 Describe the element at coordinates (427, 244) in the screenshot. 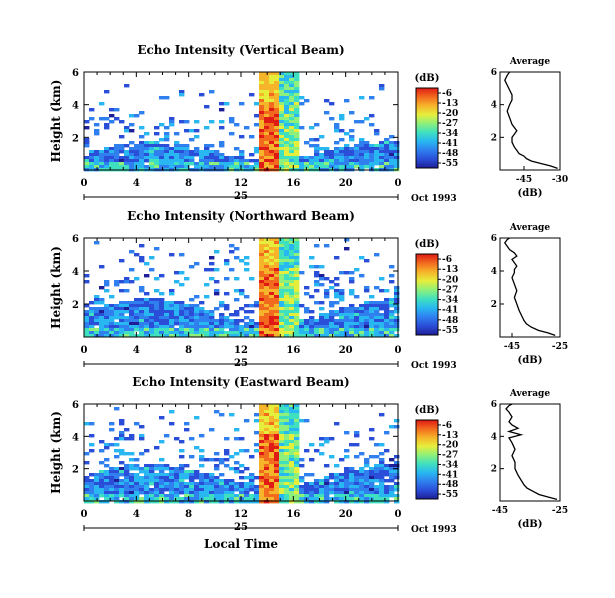

I see `colorbar-unit-label: (dB)` at that location.